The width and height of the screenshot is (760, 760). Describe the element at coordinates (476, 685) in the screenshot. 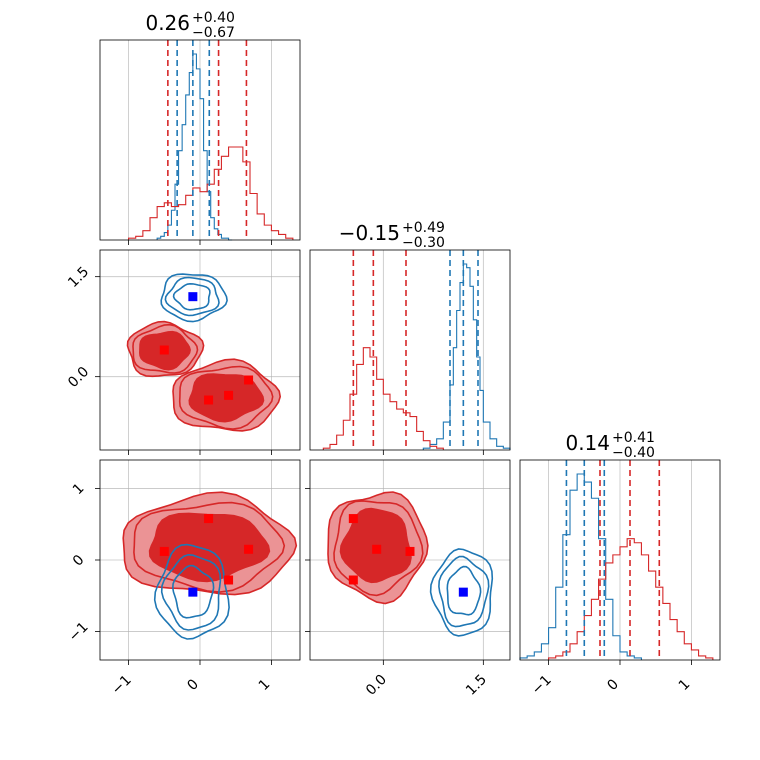

I see `x-tick-label: 1.5` at that location.